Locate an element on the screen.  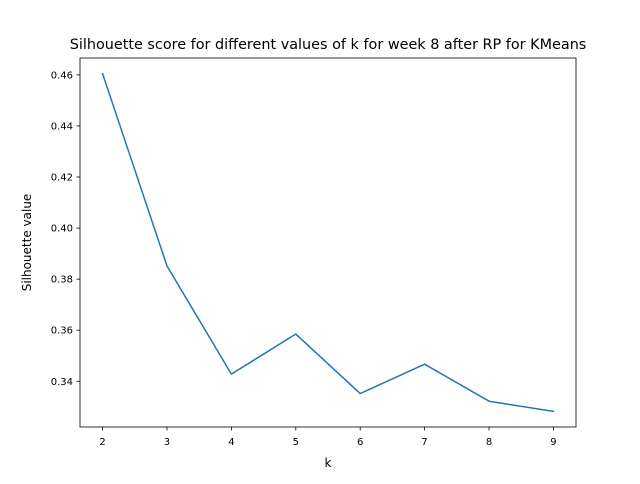
y-tick-label: 0.36 is located at coordinates (62, 331).